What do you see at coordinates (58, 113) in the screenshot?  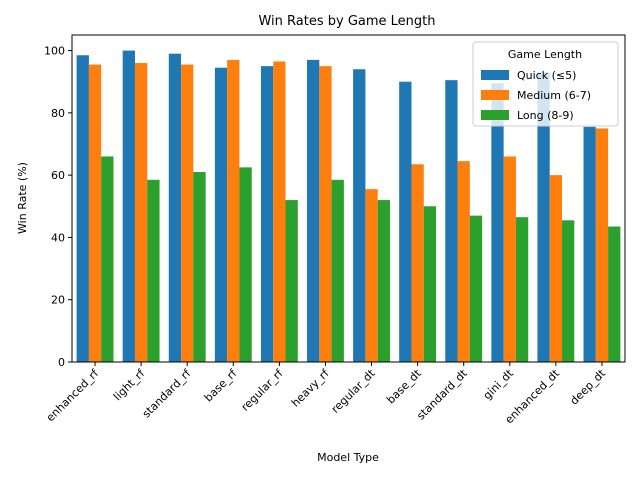 I see `y-tick-label: 80` at bounding box center [58, 113].